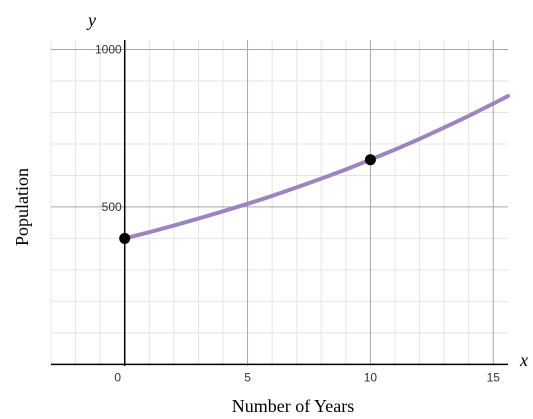 This screenshot has width=533, height=419. What do you see at coordinates (371, 377) in the screenshot?
I see `x-tick-label: 10` at bounding box center [371, 377].